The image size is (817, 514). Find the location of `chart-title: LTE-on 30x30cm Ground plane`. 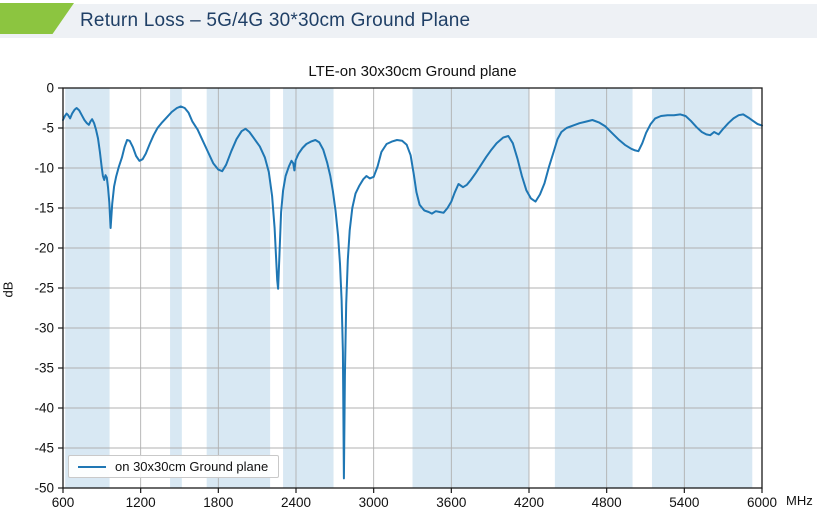

chart-title: LTE-on 30x30cm Ground plane is located at coordinates (412, 71).